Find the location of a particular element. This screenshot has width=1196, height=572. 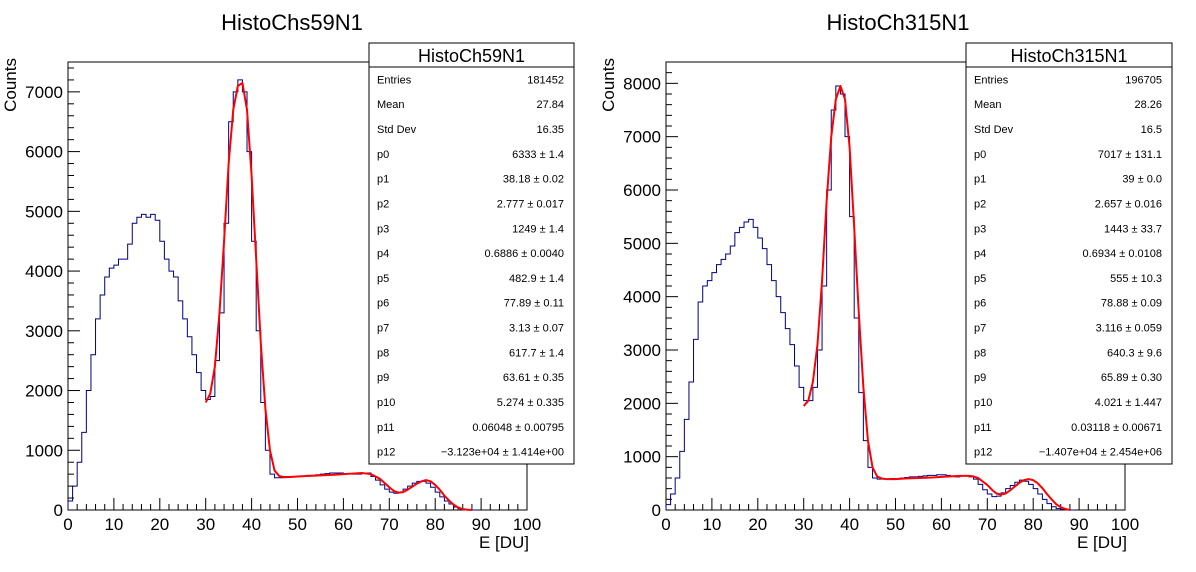

stats-row-value: 78.88 ± 0.09 is located at coordinates (1131, 304).